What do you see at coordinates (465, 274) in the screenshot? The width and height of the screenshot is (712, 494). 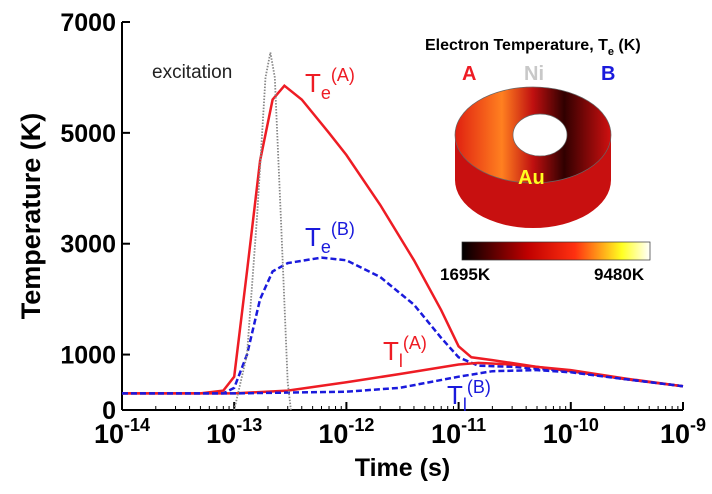 I see `colorbar-min: 1695K` at bounding box center [465, 274].